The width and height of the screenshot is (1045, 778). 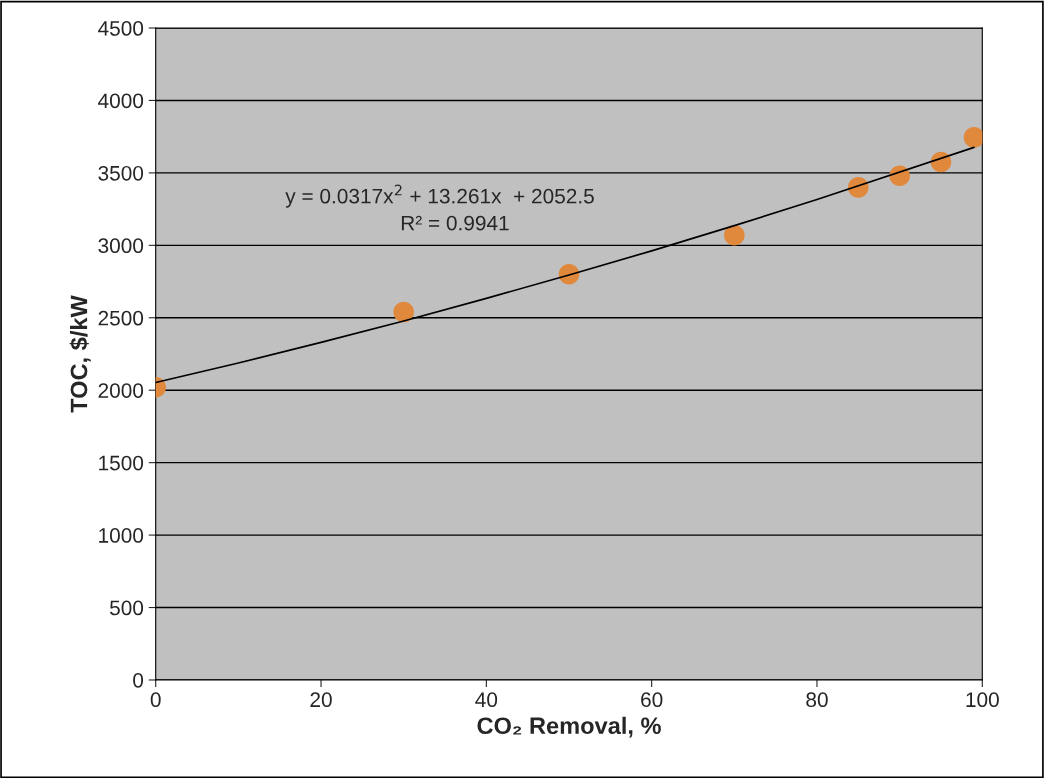 What do you see at coordinates (455, 223) in the screenshot?
I see `annotation: R² = 0.9941` at bounding box center [455, 223].